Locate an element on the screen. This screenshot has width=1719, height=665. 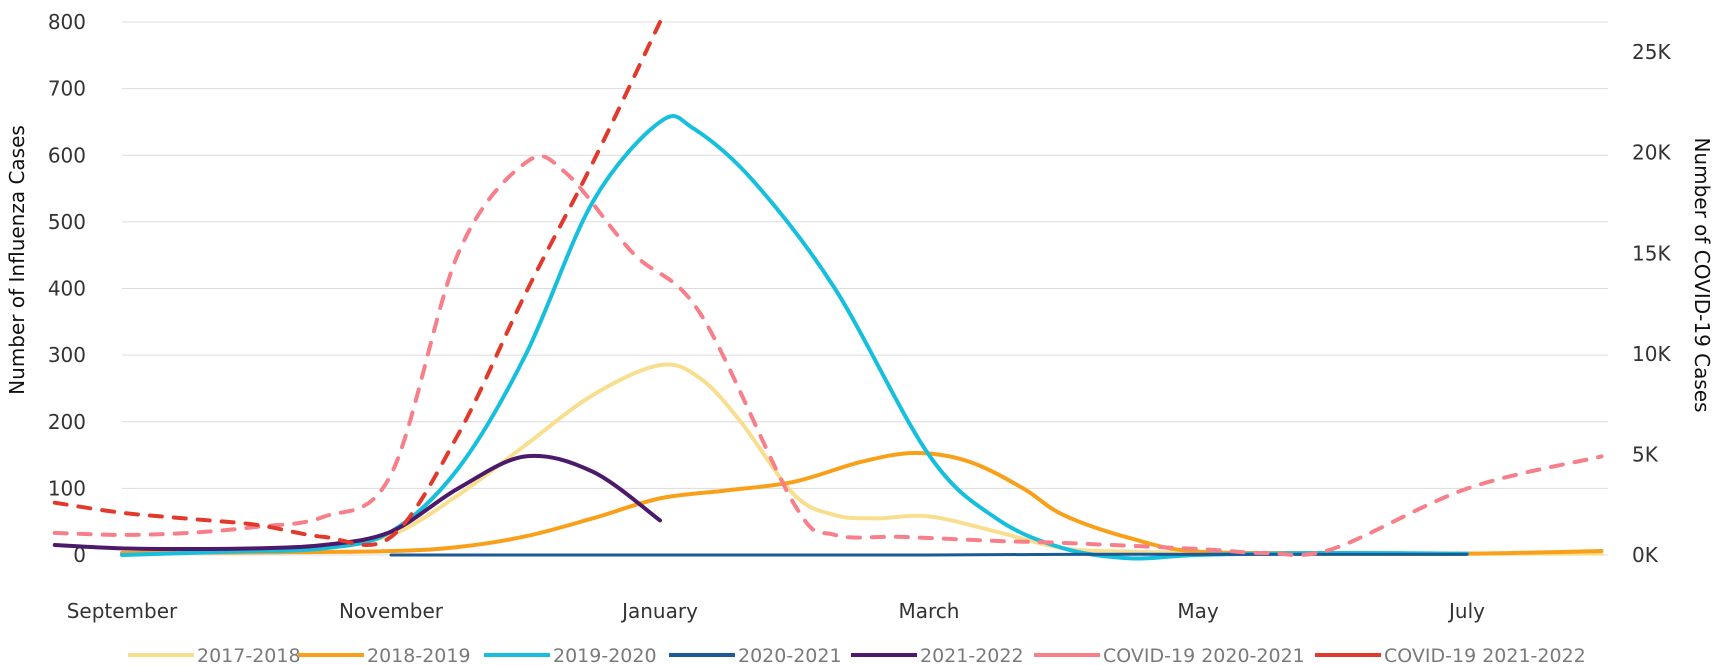
x-tick-label-january: January is located at coordinates (659, 611).